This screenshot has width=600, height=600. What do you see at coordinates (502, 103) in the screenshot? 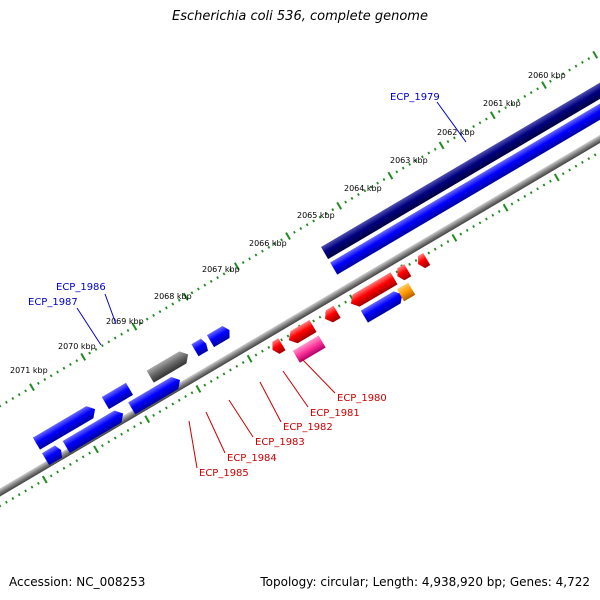
I see `ruler-label: 2061 kbp` at bounding box center [502, 103].